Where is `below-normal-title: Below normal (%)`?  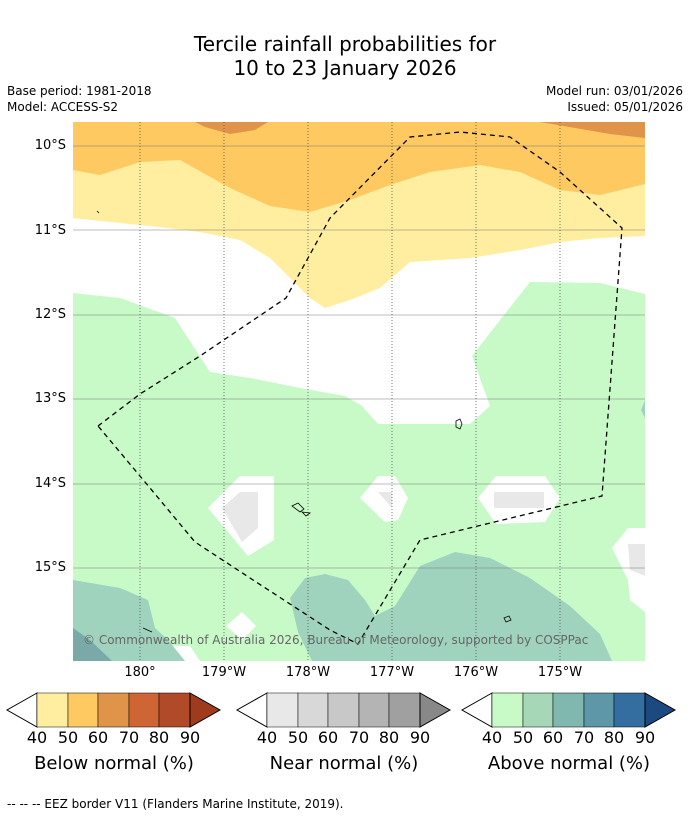 below-normal-title: Below normal (%) is located at coordinates (114, 763).